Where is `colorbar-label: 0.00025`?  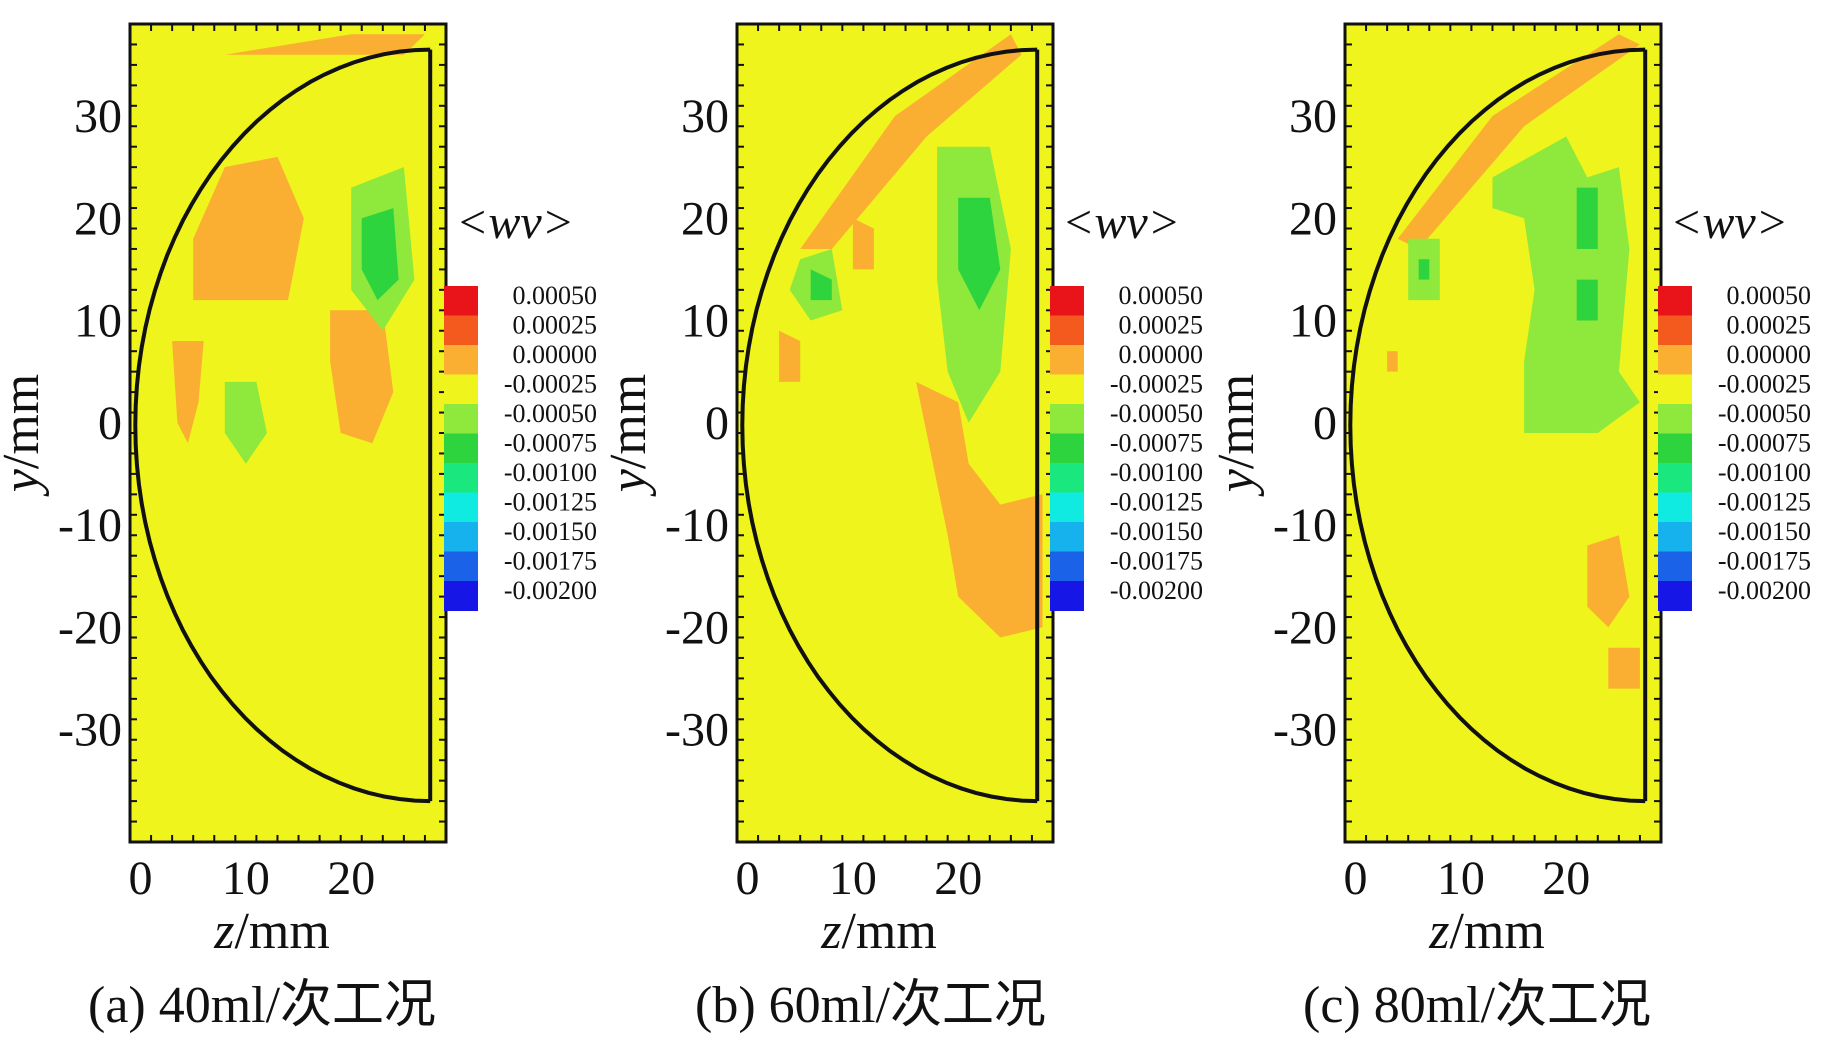
colorbar-label: 0.00025 is located at coordinates (555, 325).